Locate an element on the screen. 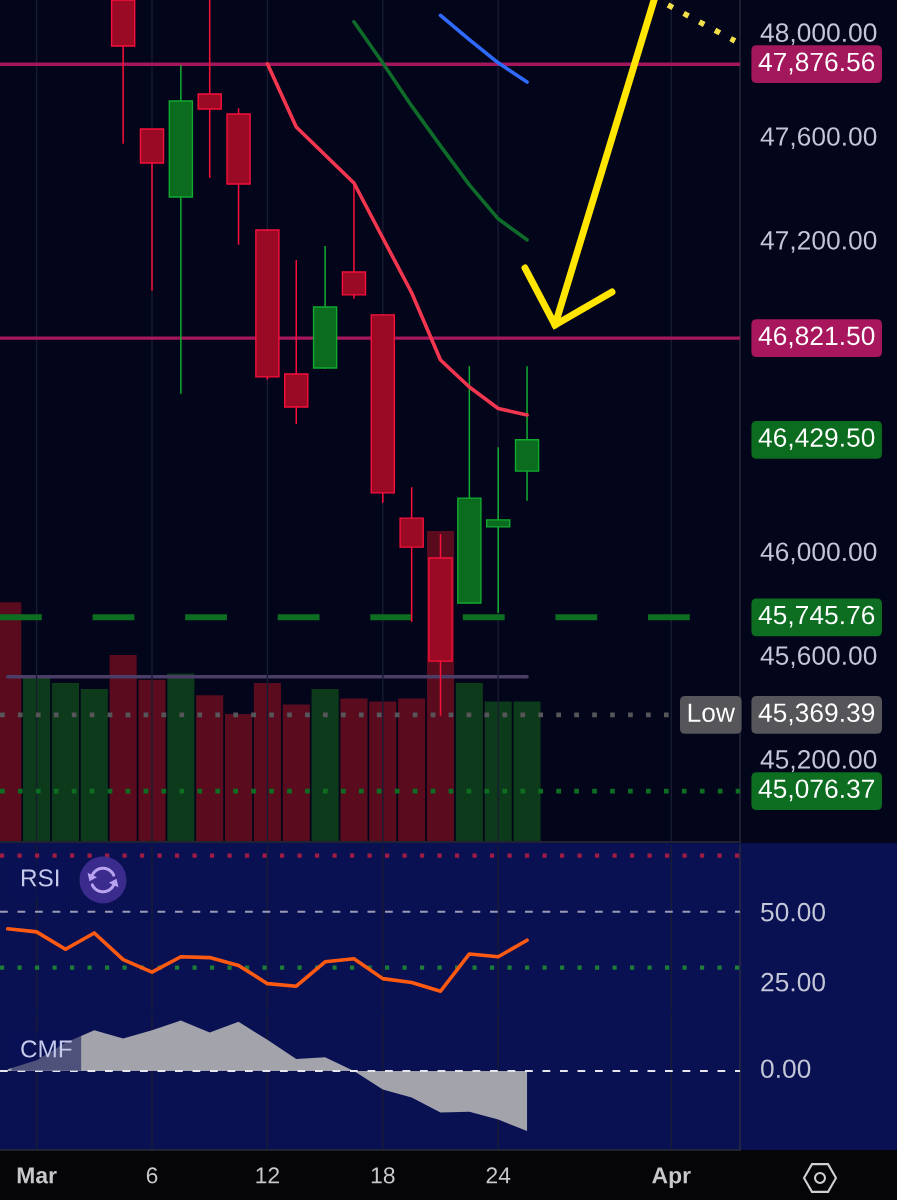 This screenshot has height=1200, width=897. x-tick-label: 18 is located at coordinates (383, 1175).